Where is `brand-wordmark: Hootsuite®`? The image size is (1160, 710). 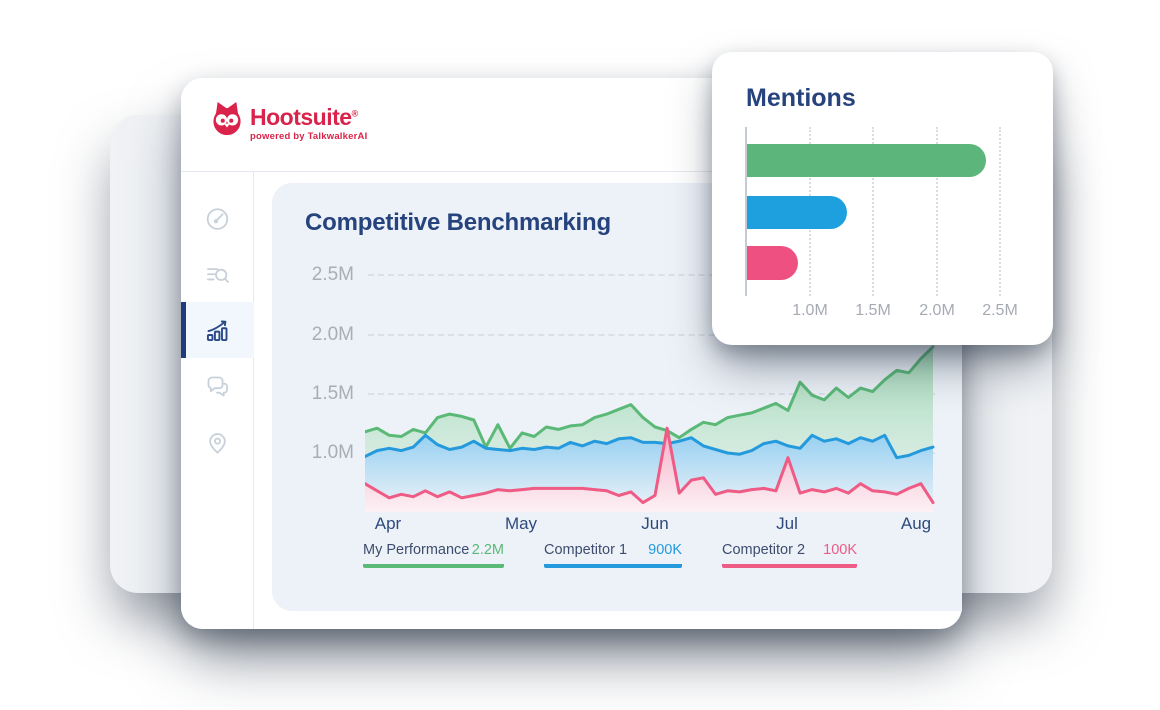 brand-wordmark: Hootsuite® is located at coordinates (304, 117).